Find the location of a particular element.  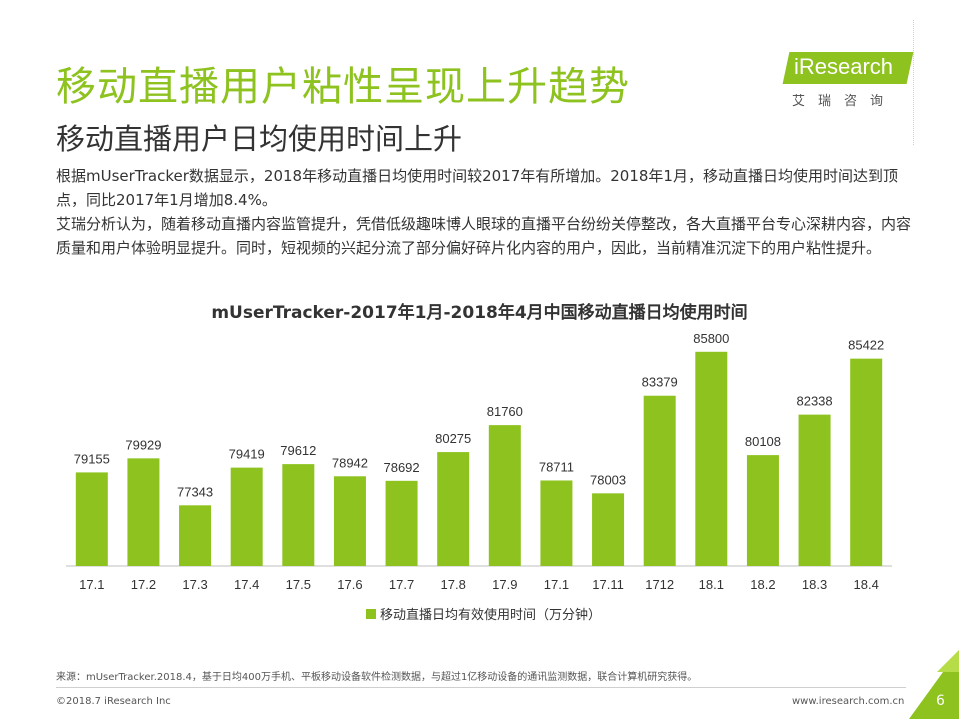

copyright-text: ©2018.7 iResearch Inc is located at coordinates (113, 701).